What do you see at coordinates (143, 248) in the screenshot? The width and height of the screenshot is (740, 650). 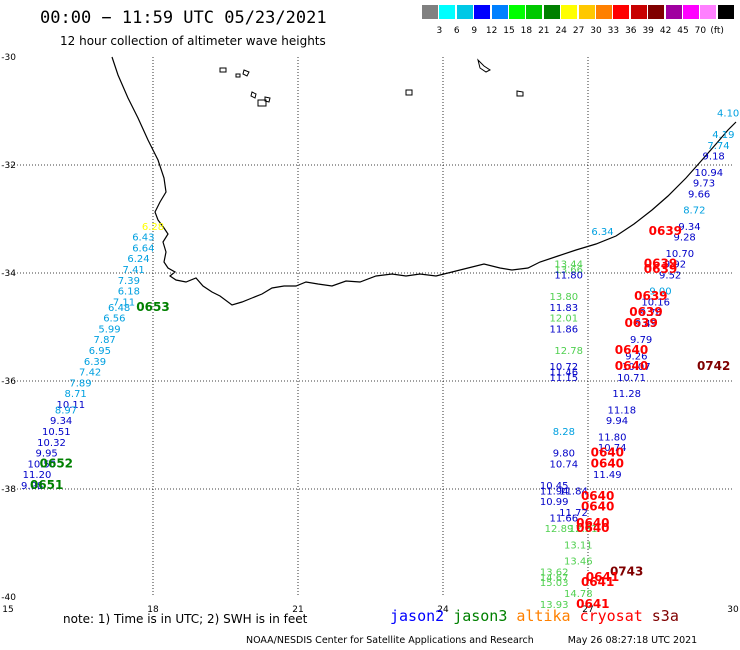 I see `wave-height-label: 6.64` at bounding box center [143, 248].